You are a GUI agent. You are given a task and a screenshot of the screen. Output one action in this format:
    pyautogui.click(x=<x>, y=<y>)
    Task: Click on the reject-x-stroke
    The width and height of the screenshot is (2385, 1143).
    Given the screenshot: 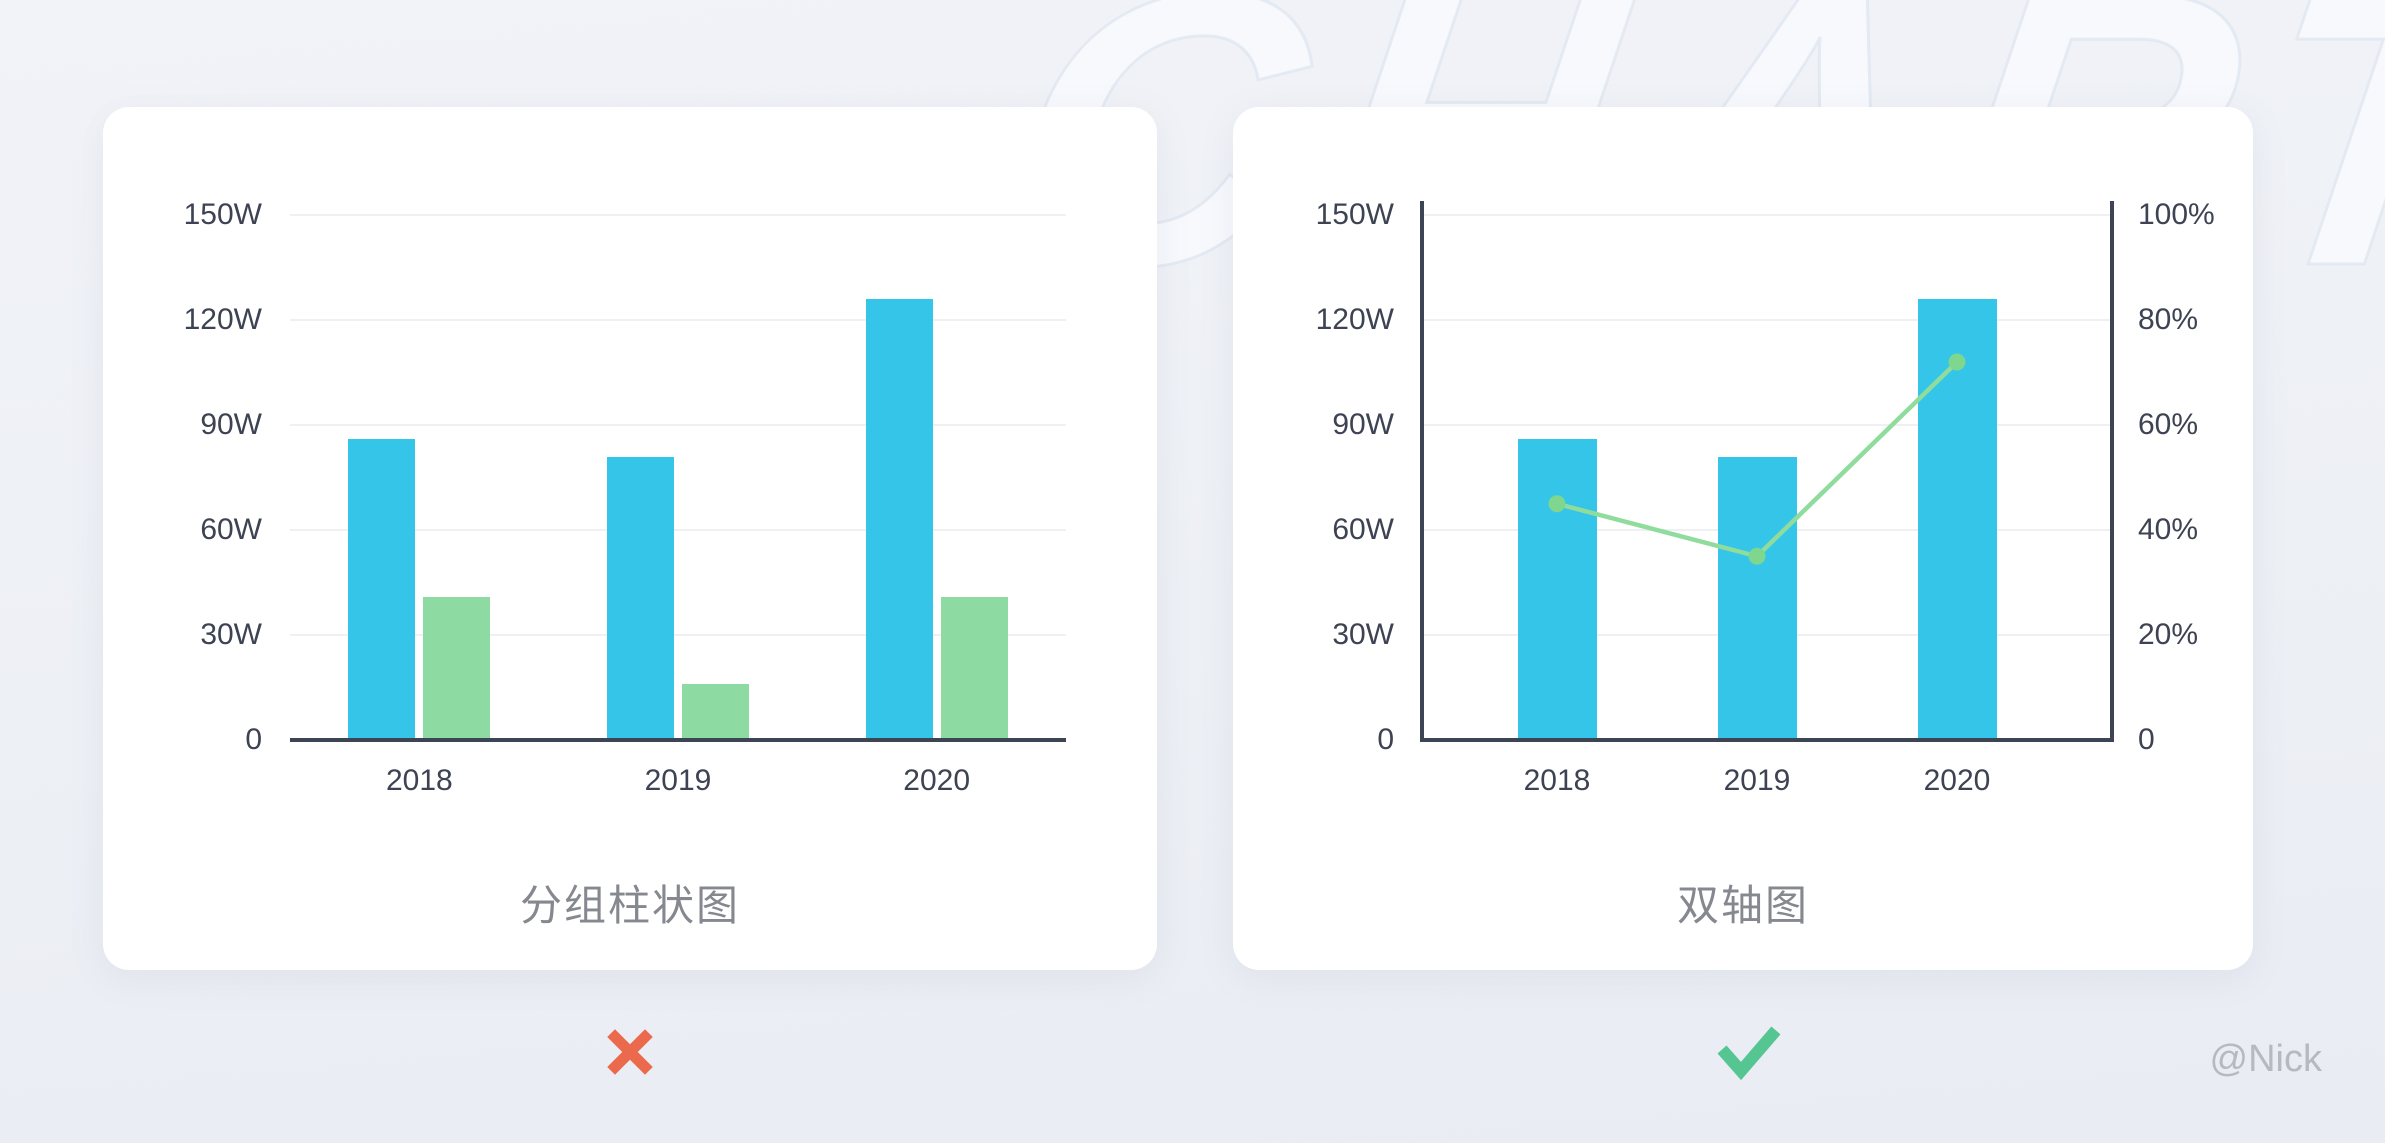 What is the action you would take?
    pyautogui.click(x=630, y=1052)
    